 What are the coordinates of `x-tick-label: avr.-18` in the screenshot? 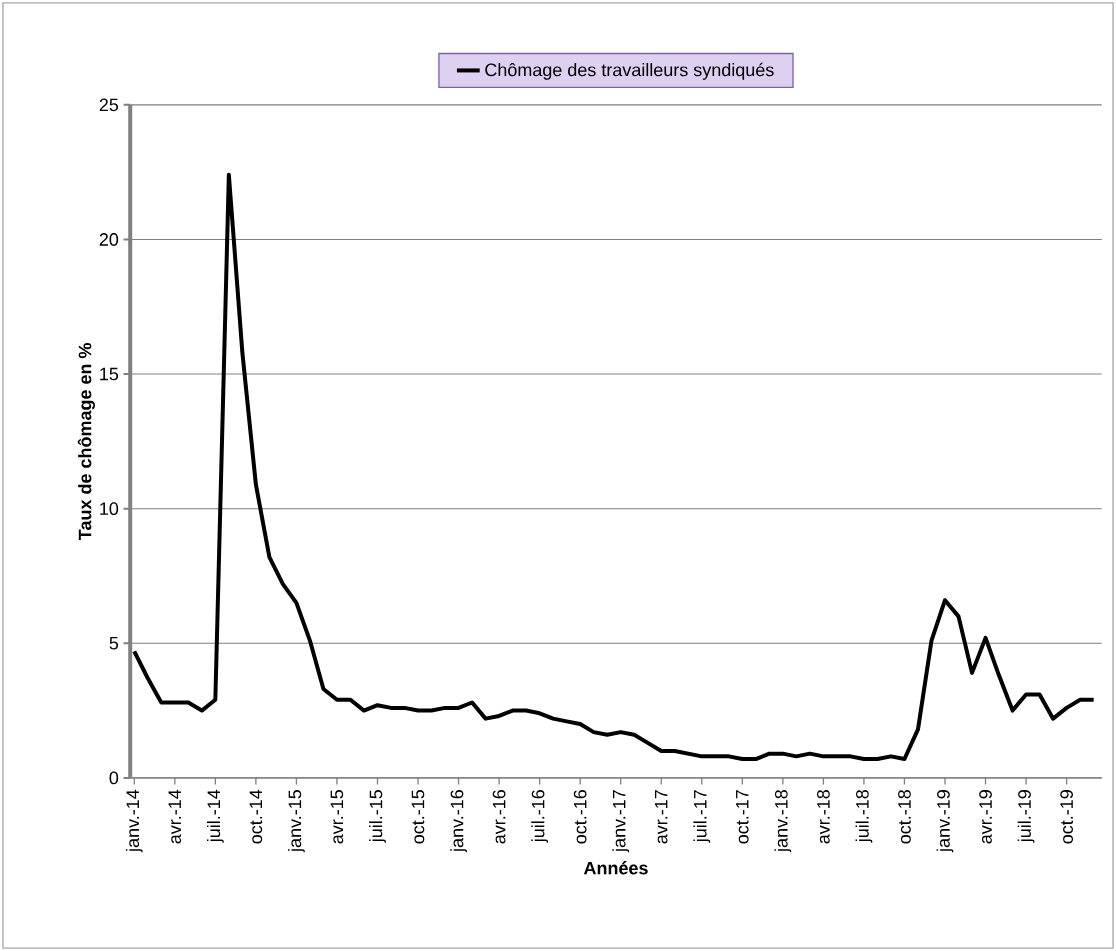 It's located at (823, 817).